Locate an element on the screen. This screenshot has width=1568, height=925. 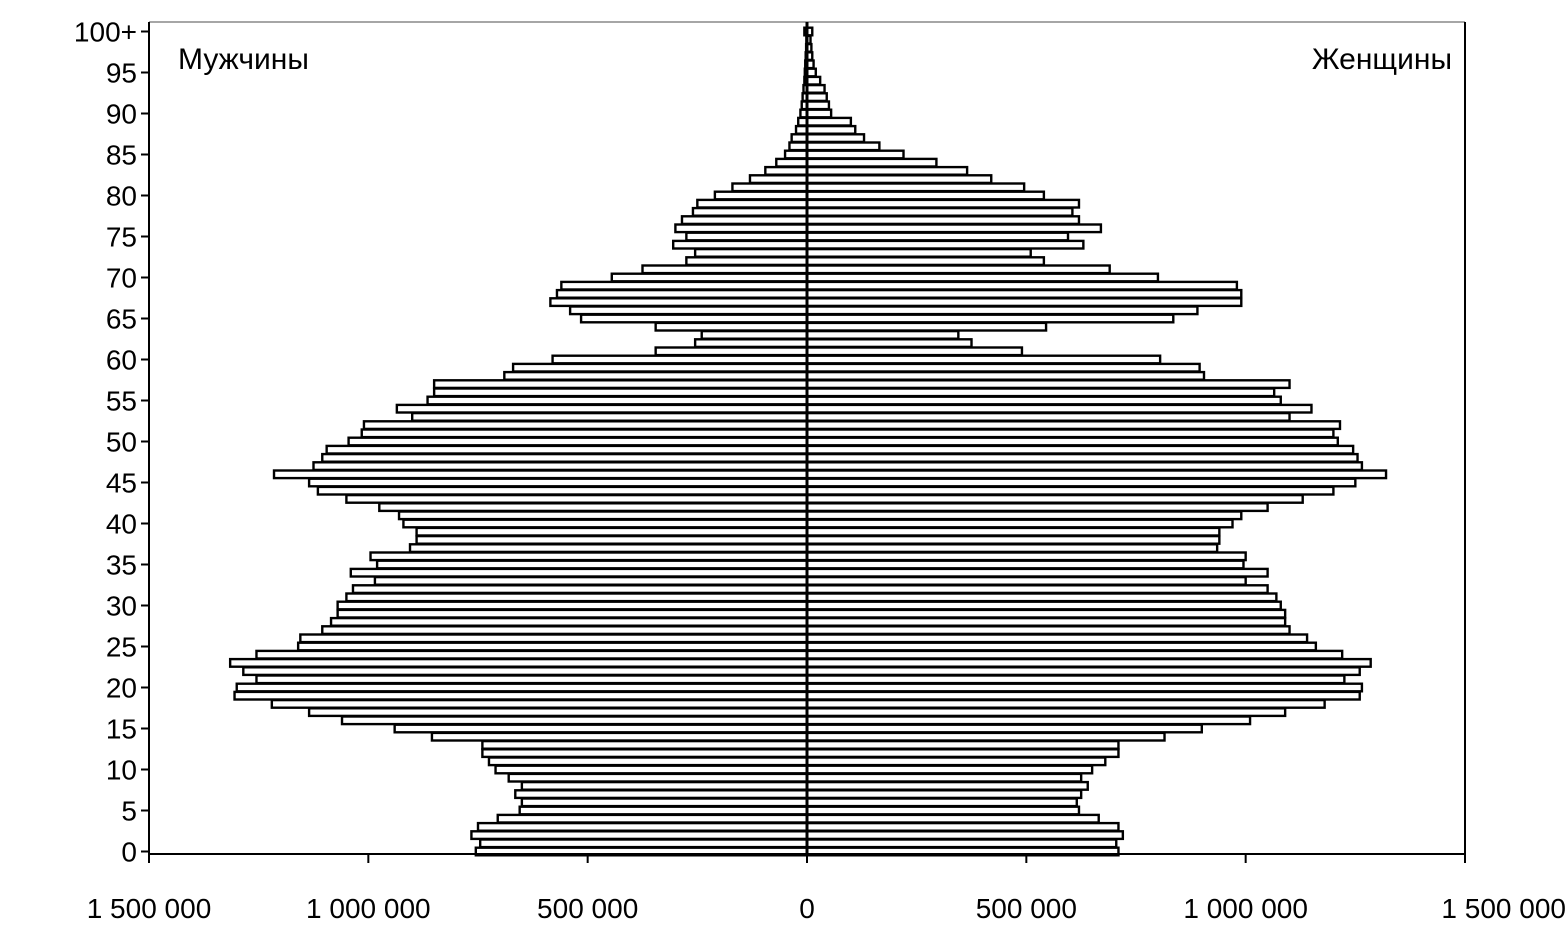
y-tick-label: 40 is located at coordinates (121, 524).